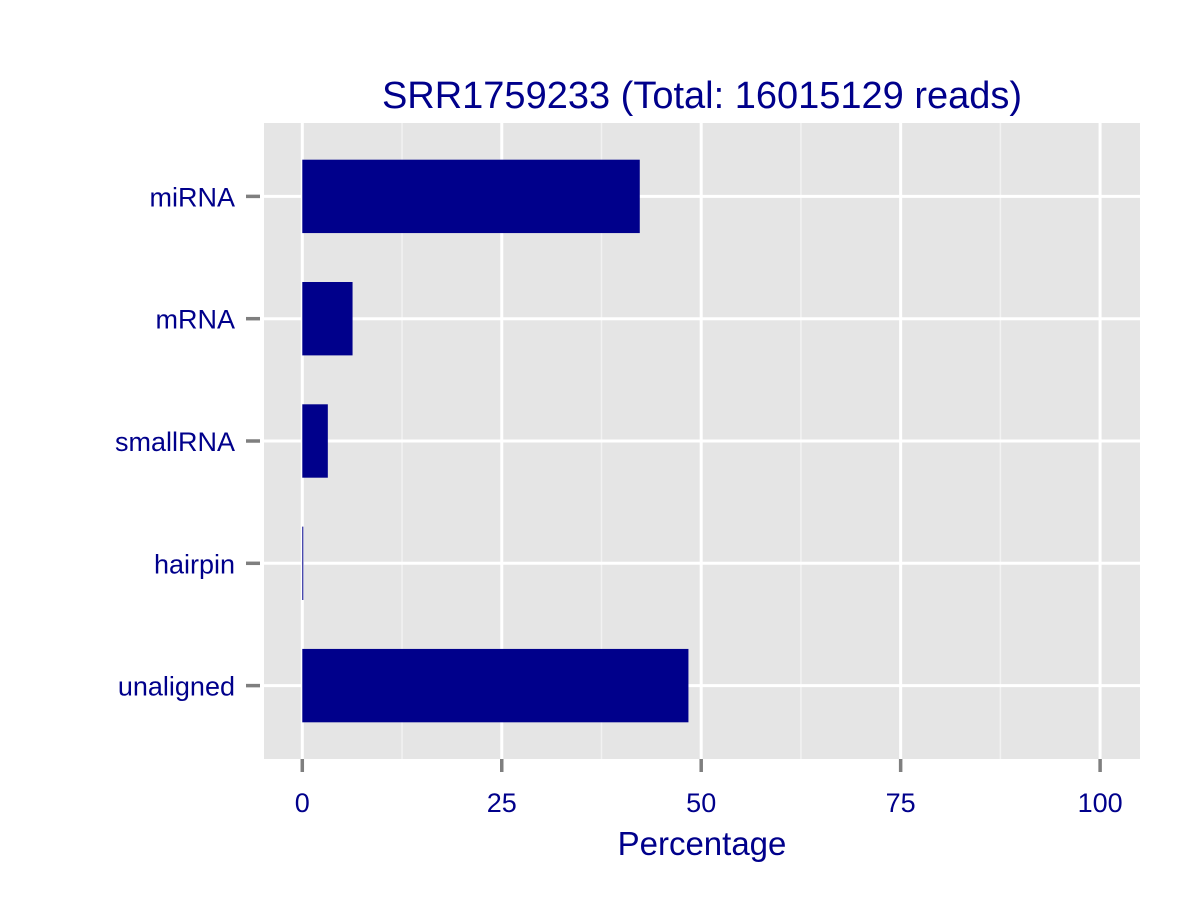  I want to click on x-tick-label: 25, so click(502, 803).